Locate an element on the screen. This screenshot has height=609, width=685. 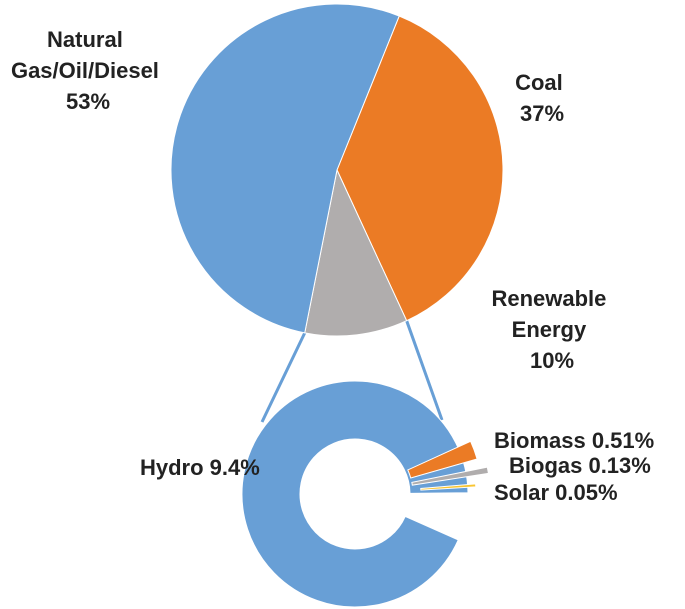
connector-line-left is located at coordinates (283, 377).